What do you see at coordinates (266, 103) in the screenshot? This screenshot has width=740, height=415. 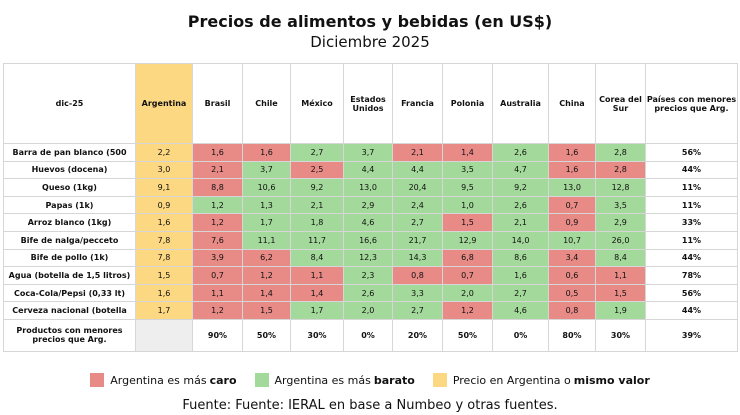 I see `column-header: Chile` at bounding box center [266, 103].